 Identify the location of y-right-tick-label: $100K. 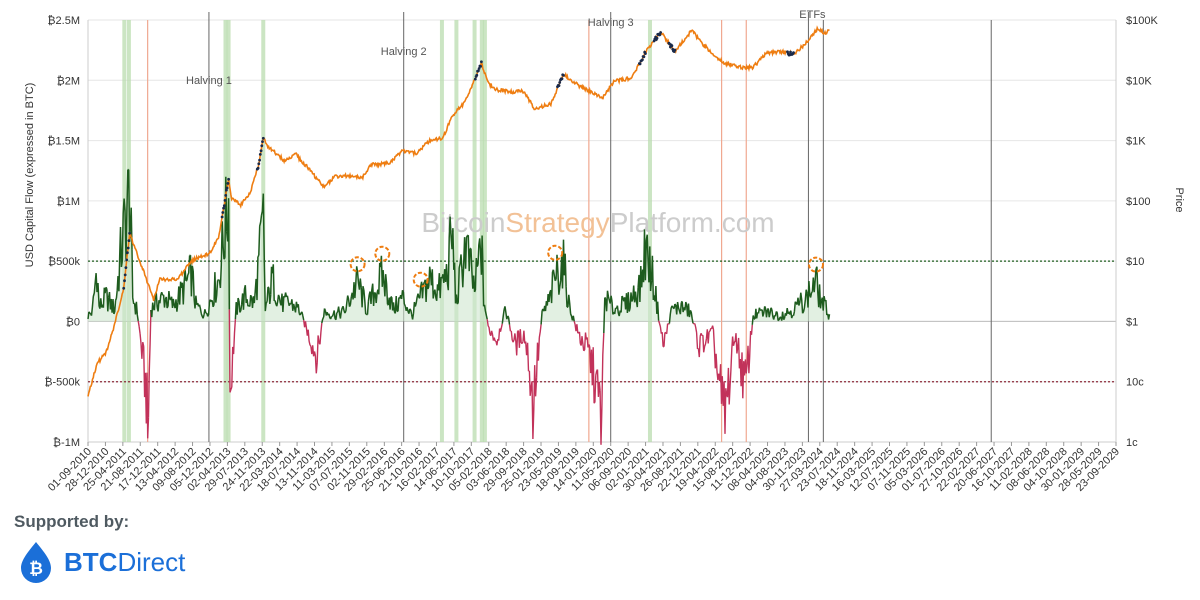
(1142, 21).